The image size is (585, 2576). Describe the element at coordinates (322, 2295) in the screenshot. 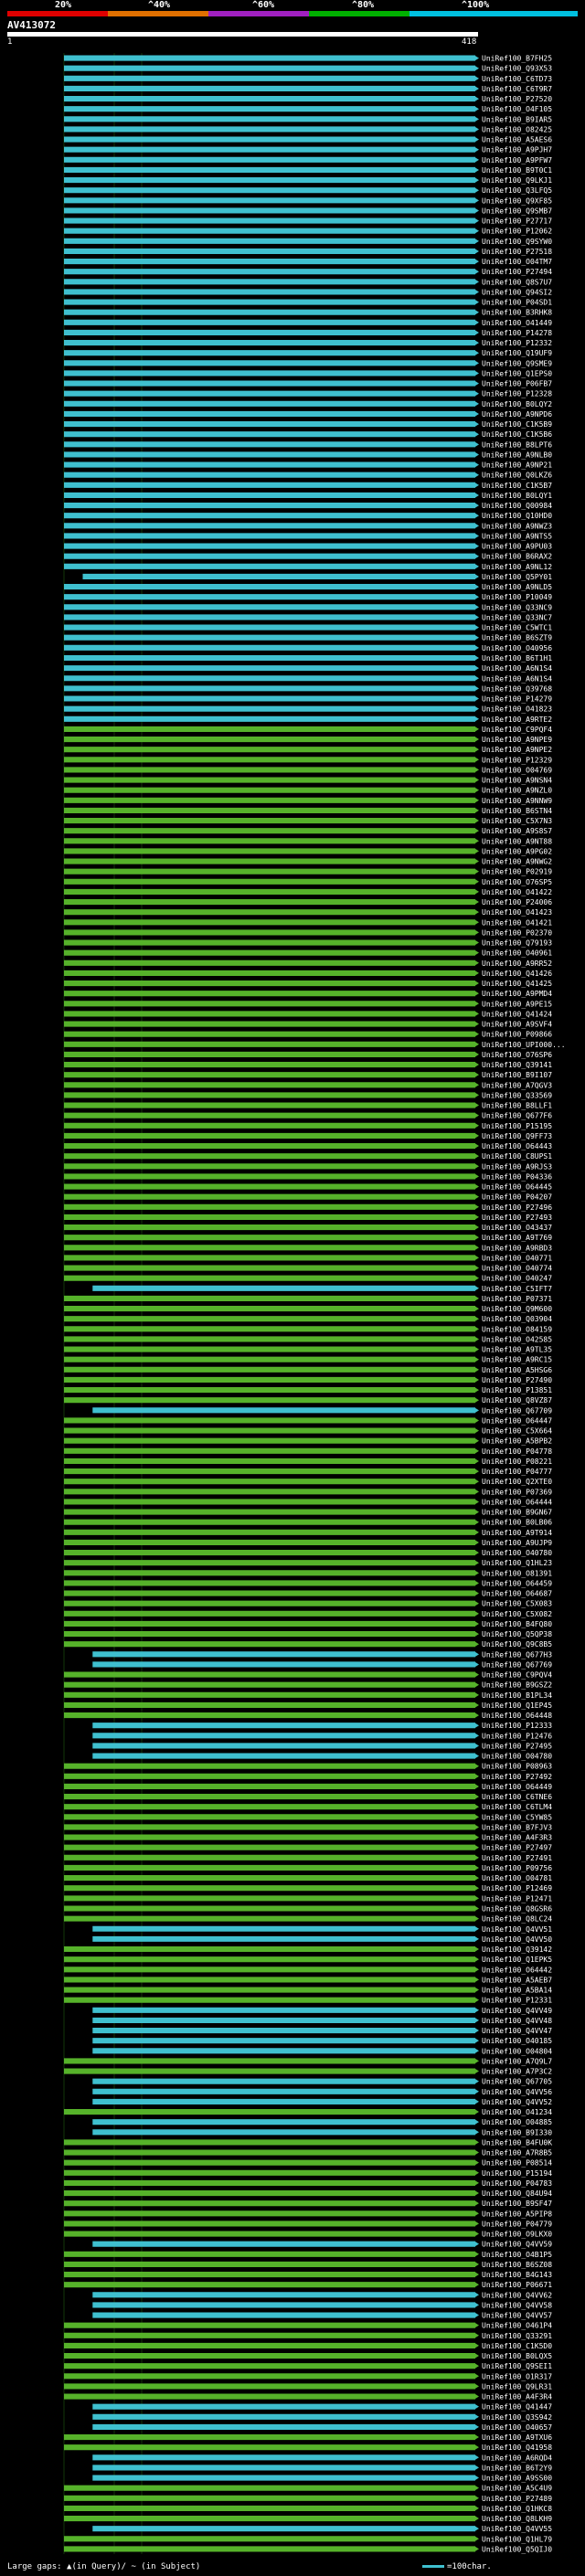

I see `hit-row: UniRef100_Q4VV62` at that location.